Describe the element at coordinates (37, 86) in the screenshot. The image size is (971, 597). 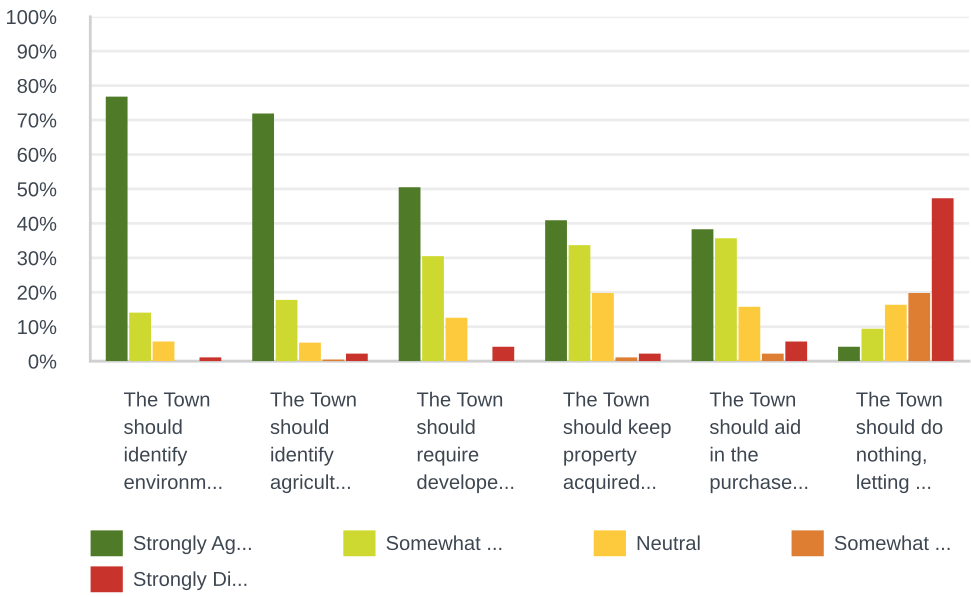
I see `y-tick-label: 80%` at that location.